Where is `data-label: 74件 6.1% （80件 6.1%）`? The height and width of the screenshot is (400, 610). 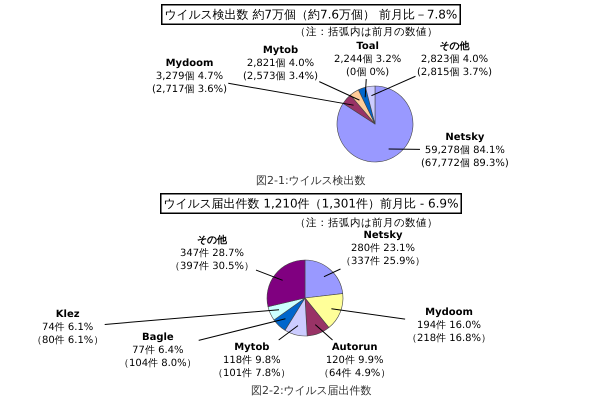
data-label: 74件 6.1% （80件 6.1%） is located at coordinates (68, 334).